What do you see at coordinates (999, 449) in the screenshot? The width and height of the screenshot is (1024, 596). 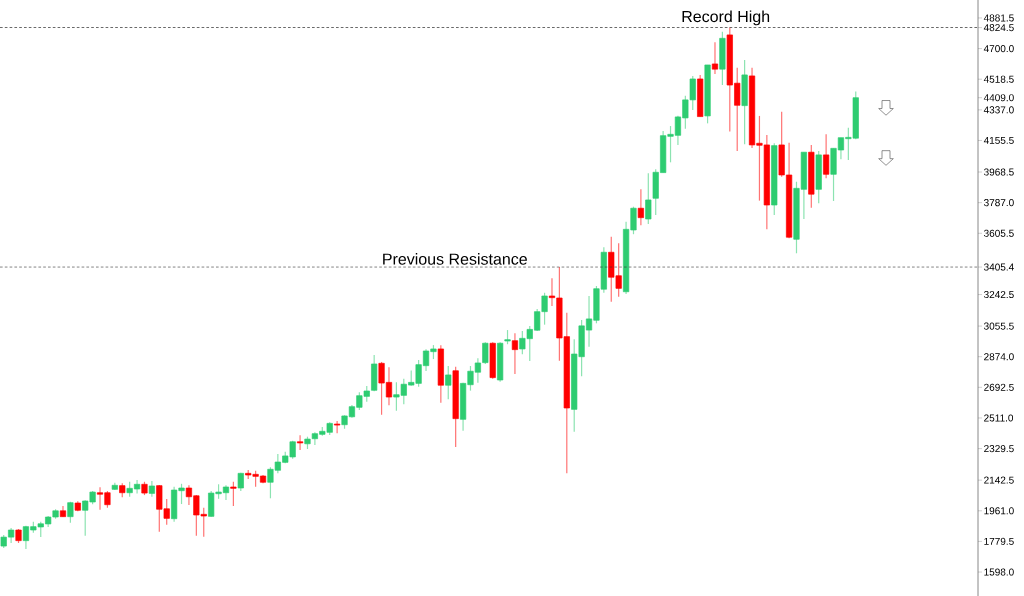 I see `y-tick-label: 2329.5` at bounding box center [999, 449].